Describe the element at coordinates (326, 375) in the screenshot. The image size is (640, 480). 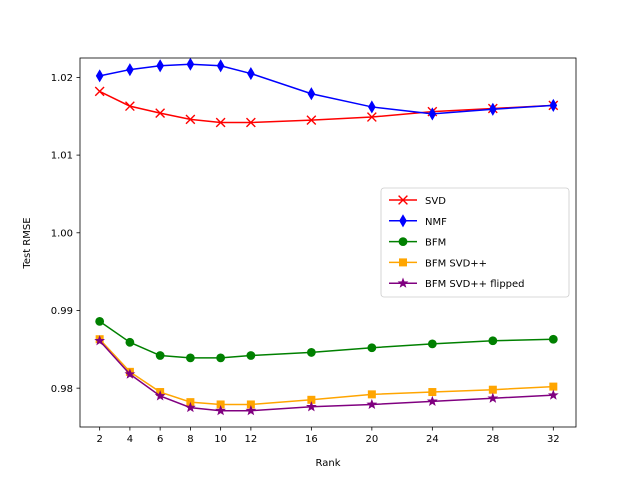
I see `series-bfm-svd-flipped` at that location.